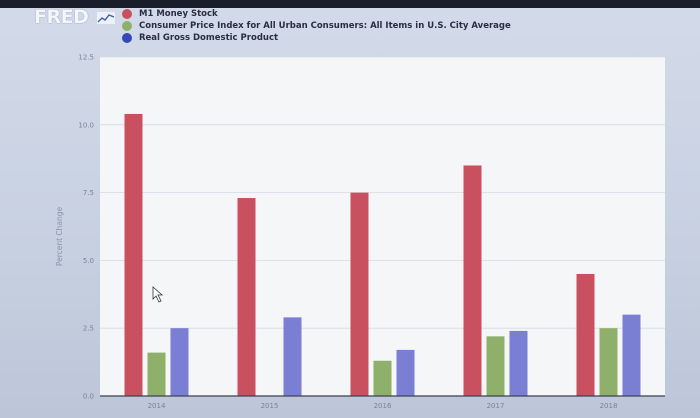  I want to click on y-axis-ticks: 0.0 2.5 5.0 7.5 10.0 12.5, so click(86, 227).